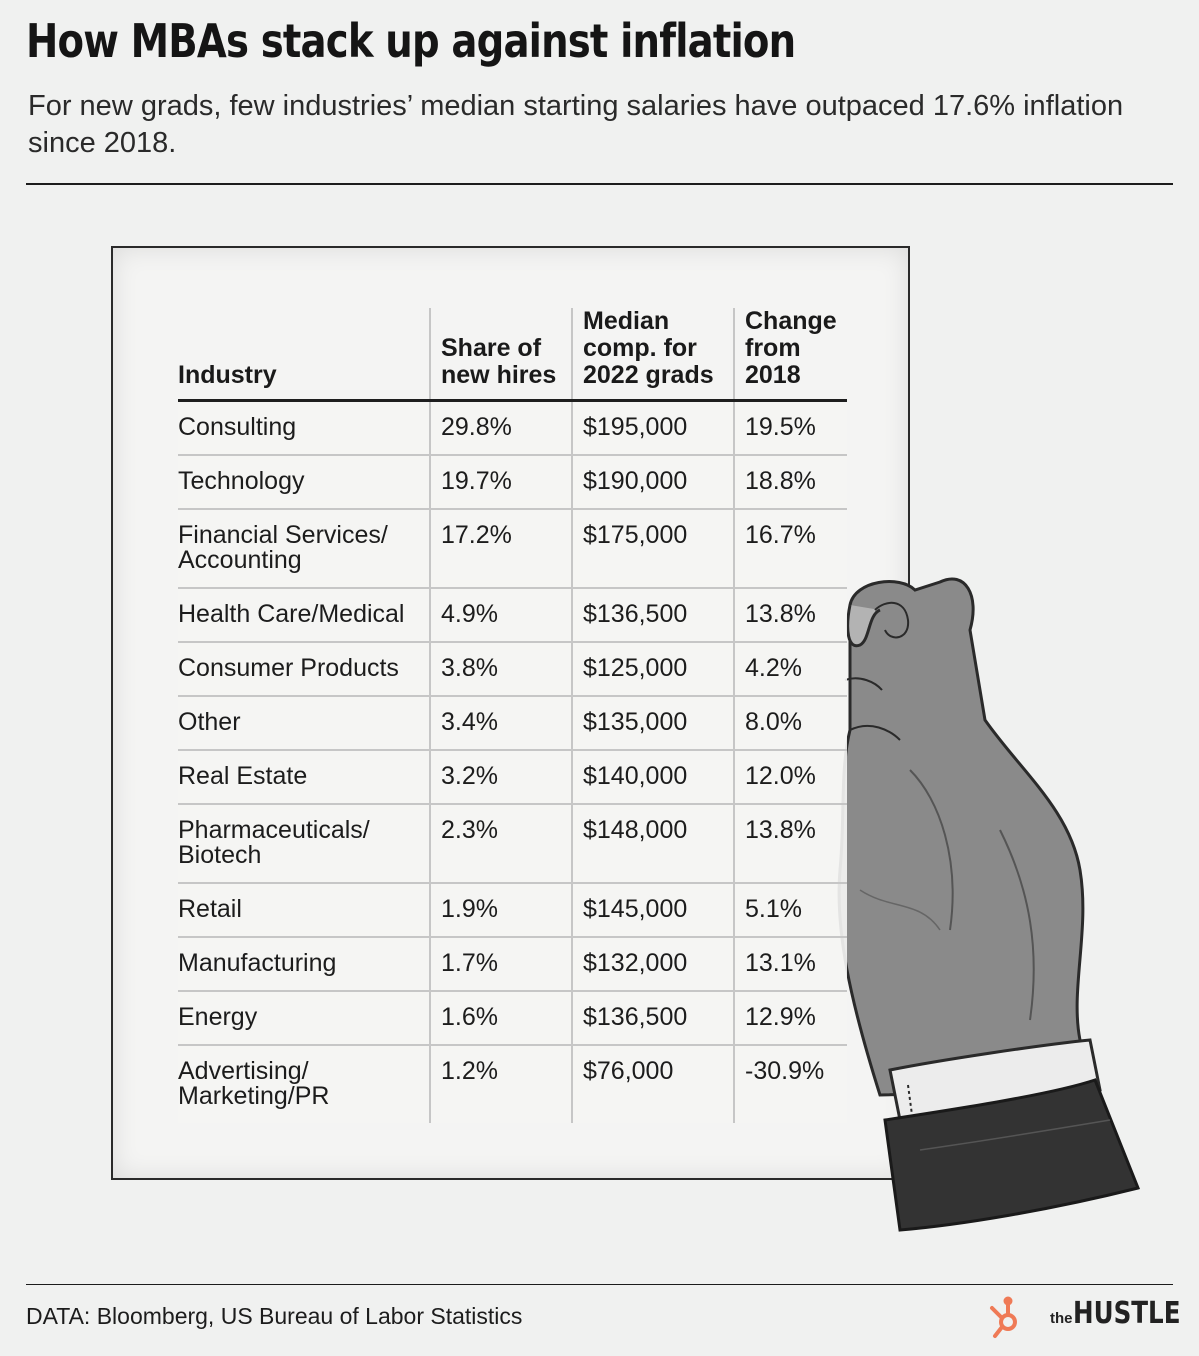  I want to click on cell-industry: Financial Services/Accounting, so click(304, 549).